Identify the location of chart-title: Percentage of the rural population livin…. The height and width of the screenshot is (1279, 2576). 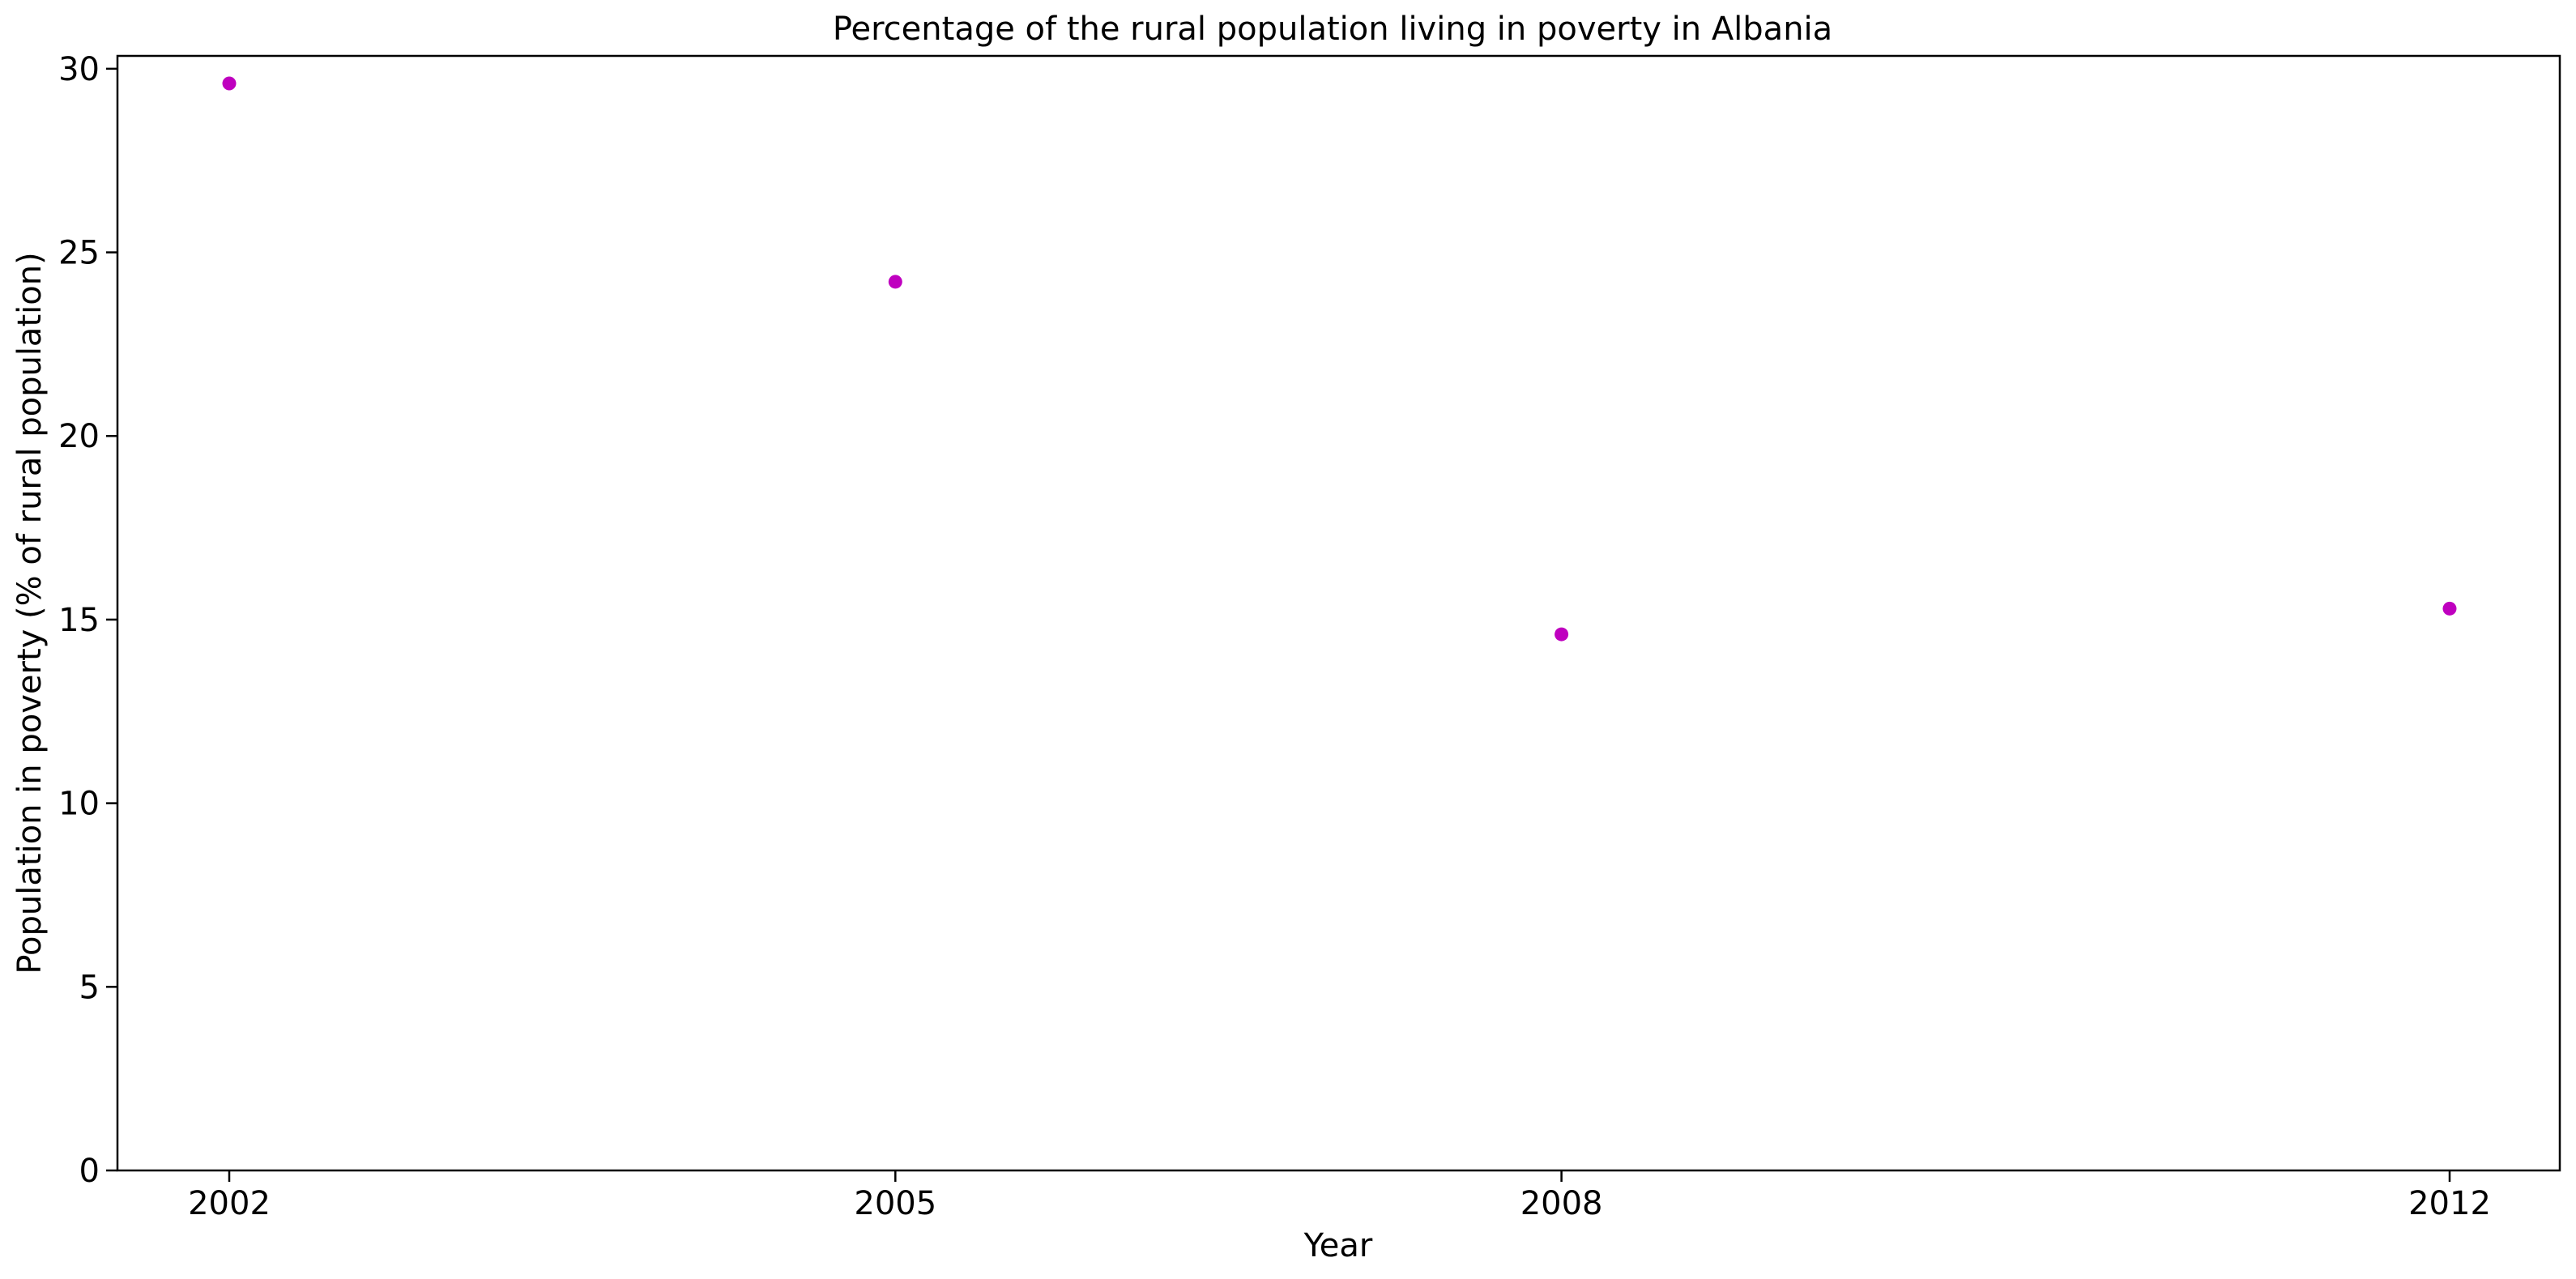
(1332, 29).